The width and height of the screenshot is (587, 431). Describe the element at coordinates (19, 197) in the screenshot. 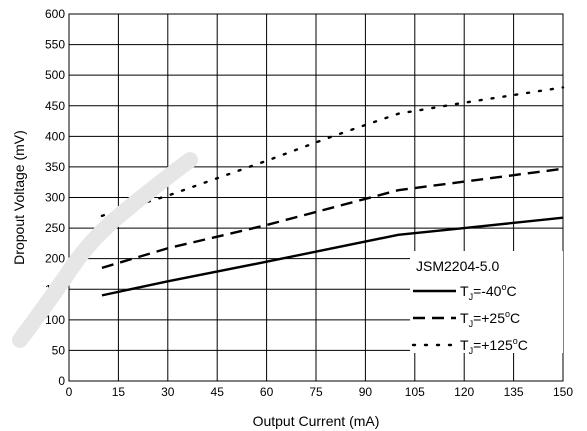

I see `y-axis-label: Dropout Voltage (mV)` at that location.